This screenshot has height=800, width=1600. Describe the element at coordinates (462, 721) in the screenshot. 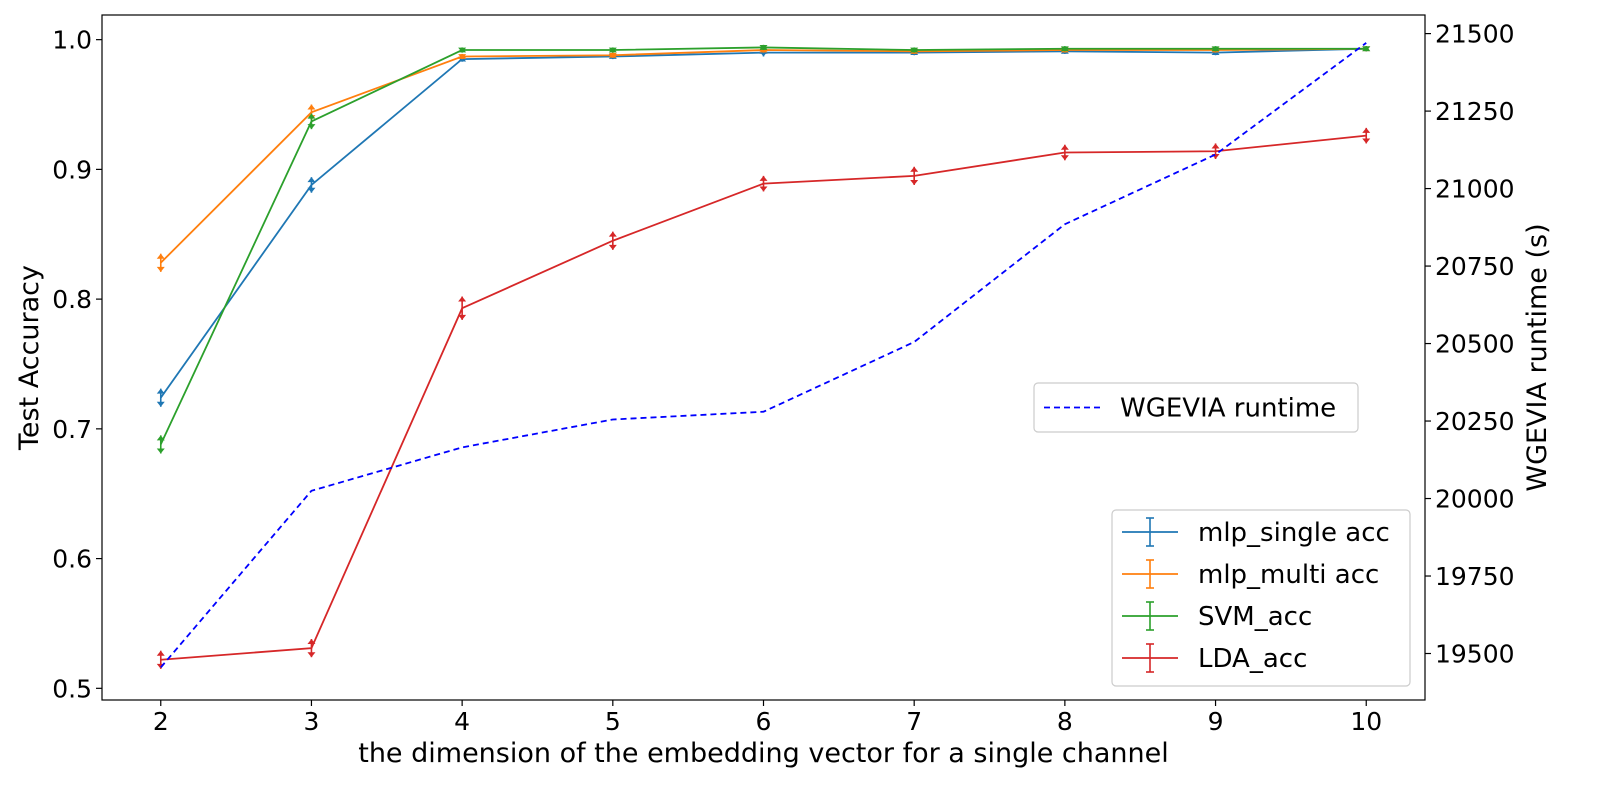

I see `x-tick-label: 4` at that location.